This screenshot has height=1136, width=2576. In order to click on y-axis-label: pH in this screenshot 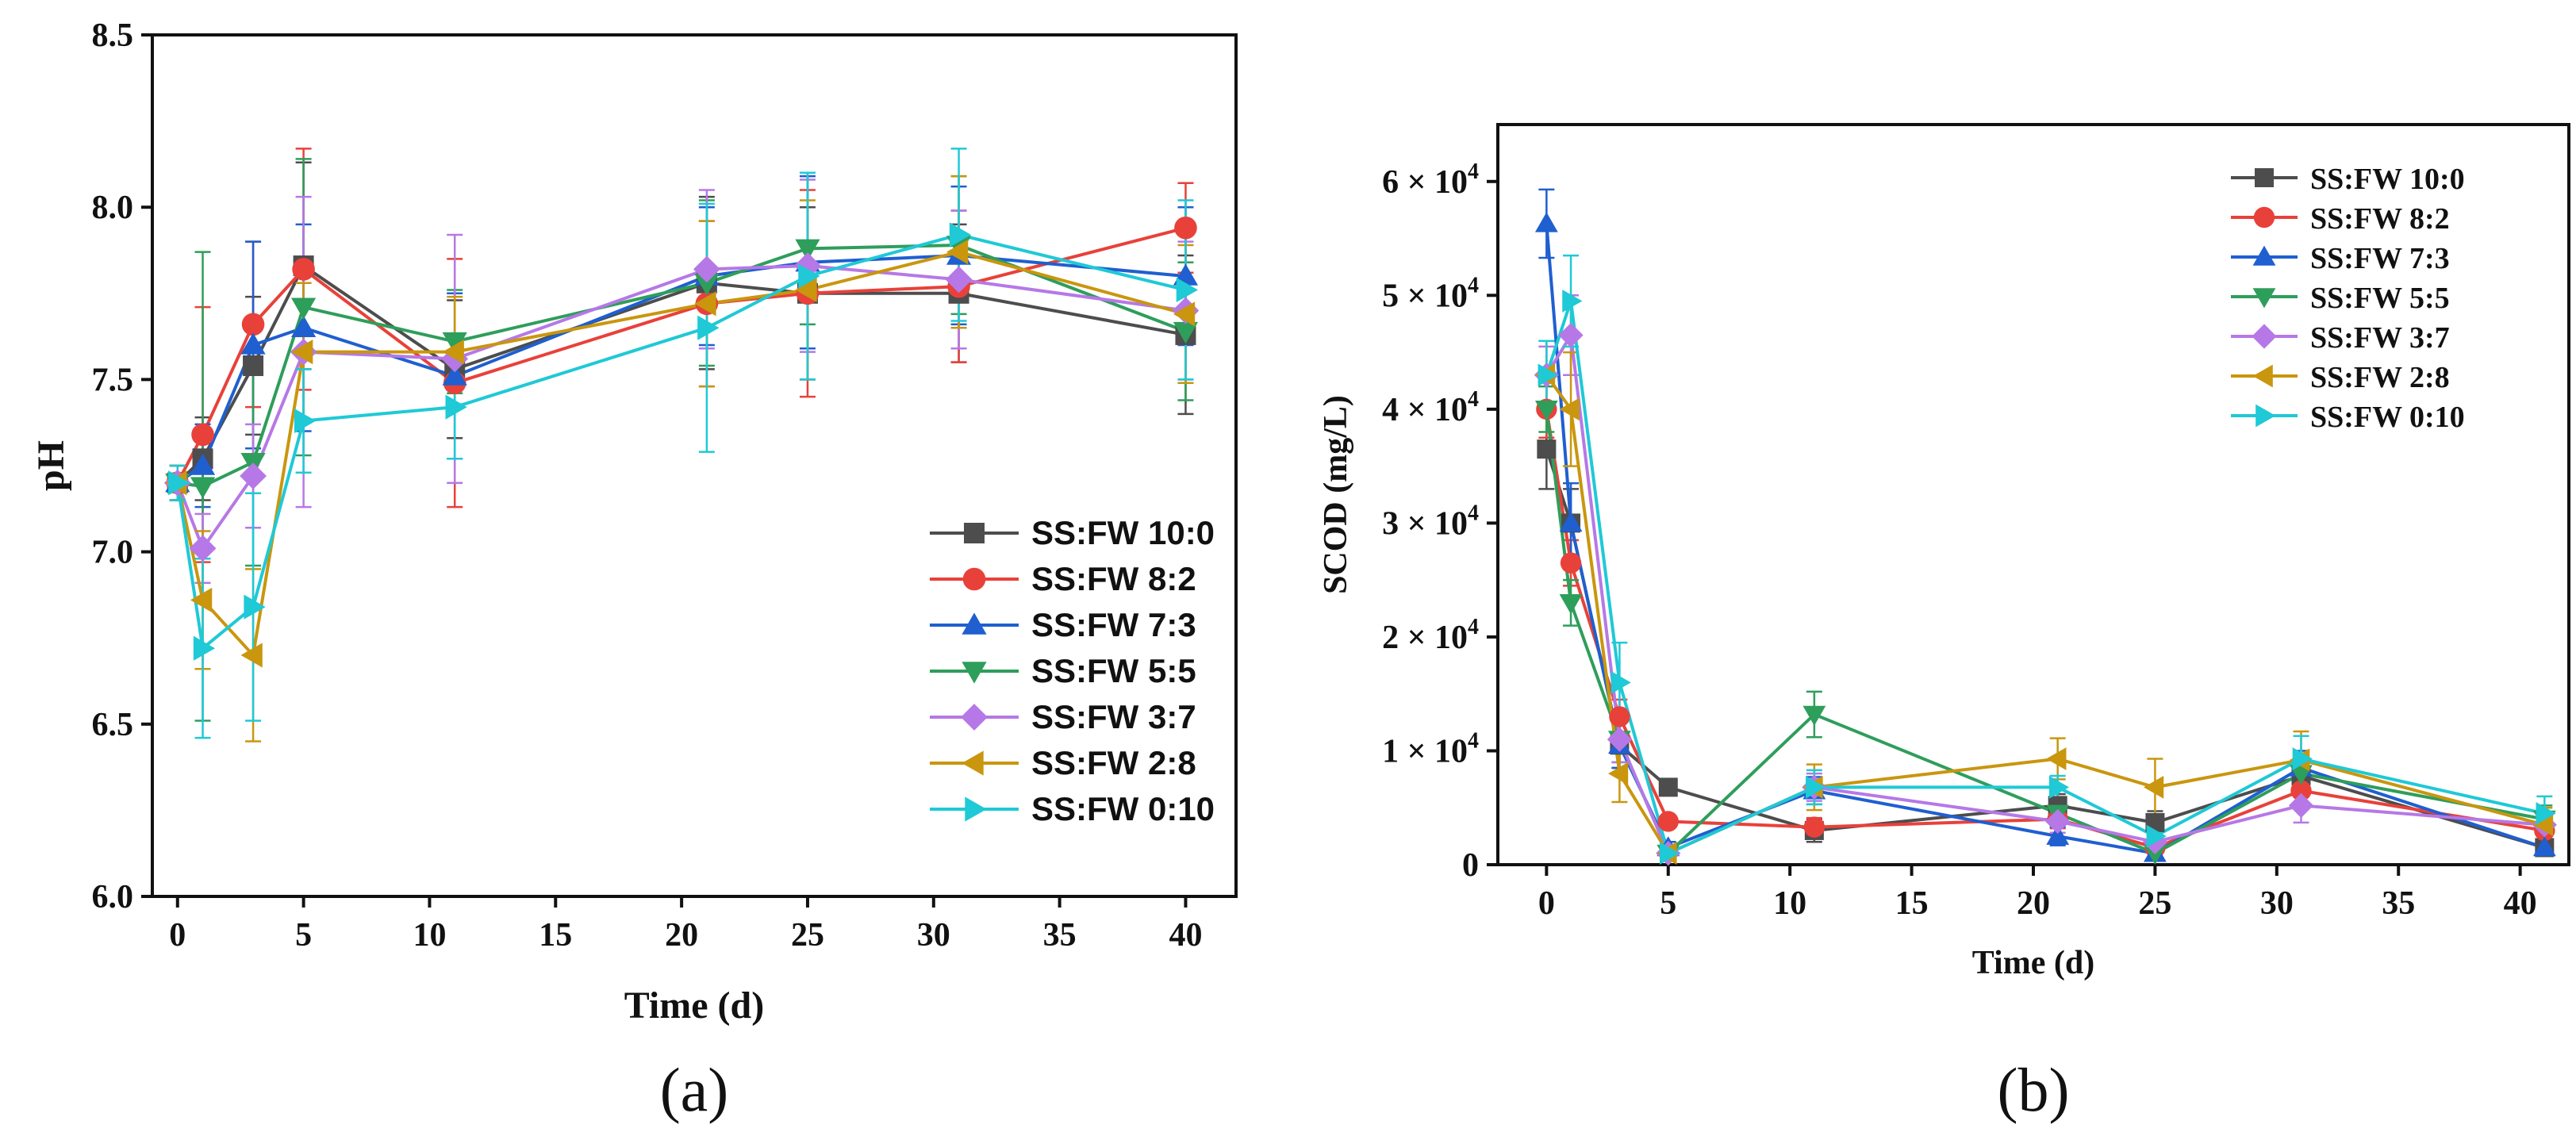, I will do `click(51, 466)`.